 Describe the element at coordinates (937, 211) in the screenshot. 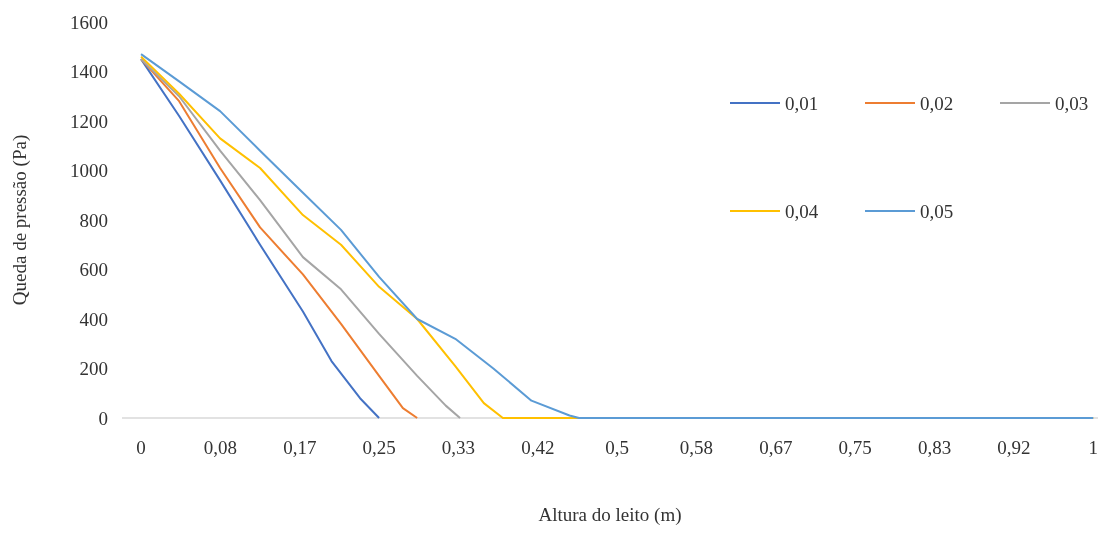

I see `legend-label: 0,05` at that location.